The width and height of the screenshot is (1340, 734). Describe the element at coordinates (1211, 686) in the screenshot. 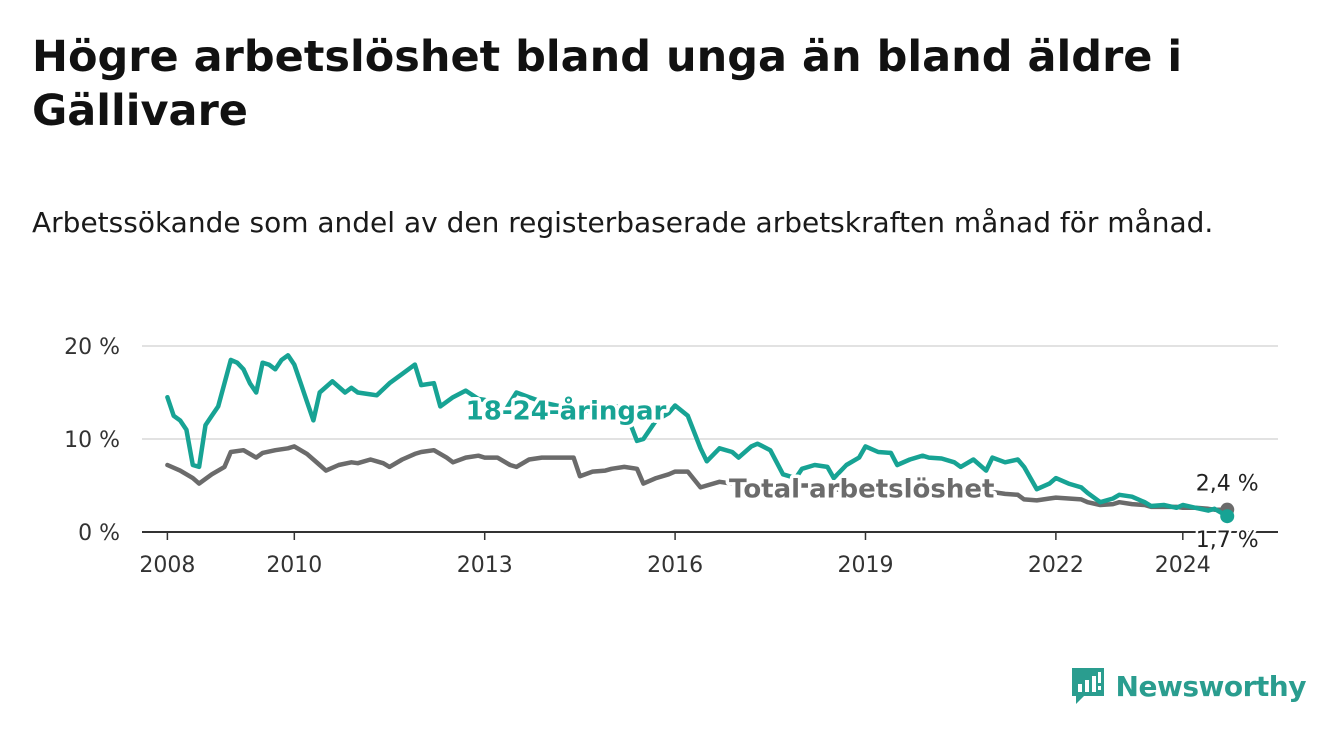

I see `brand-name: Newsworthy` at that location.